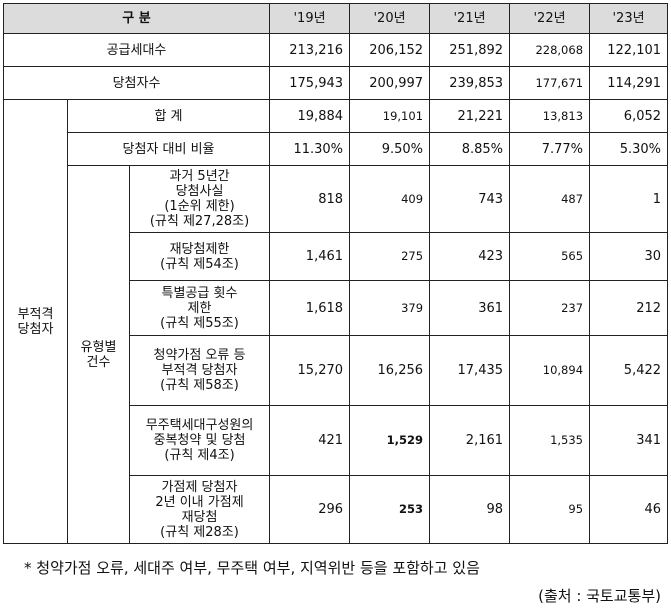 Image resolution: width=671 pixels, height=615 pixels. What do you see at coordinates (168, 116) in the screenshot?
I see `row-label: 합 계` at bounding box center [168, 116].